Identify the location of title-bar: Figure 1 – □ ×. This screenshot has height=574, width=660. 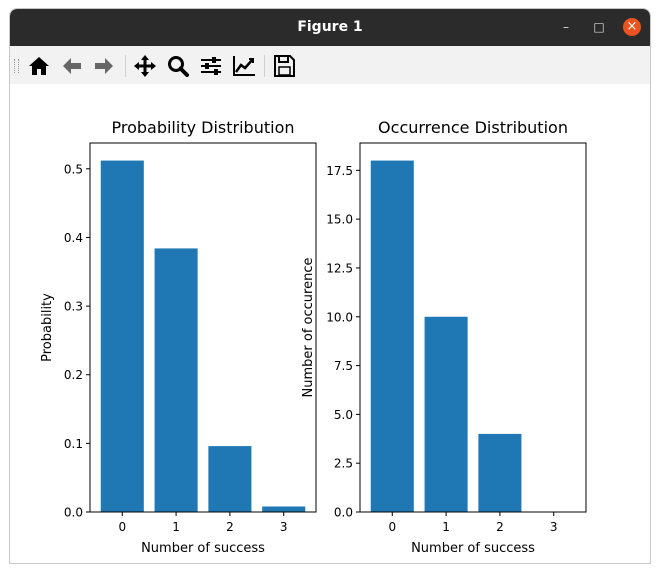
(330, 27).